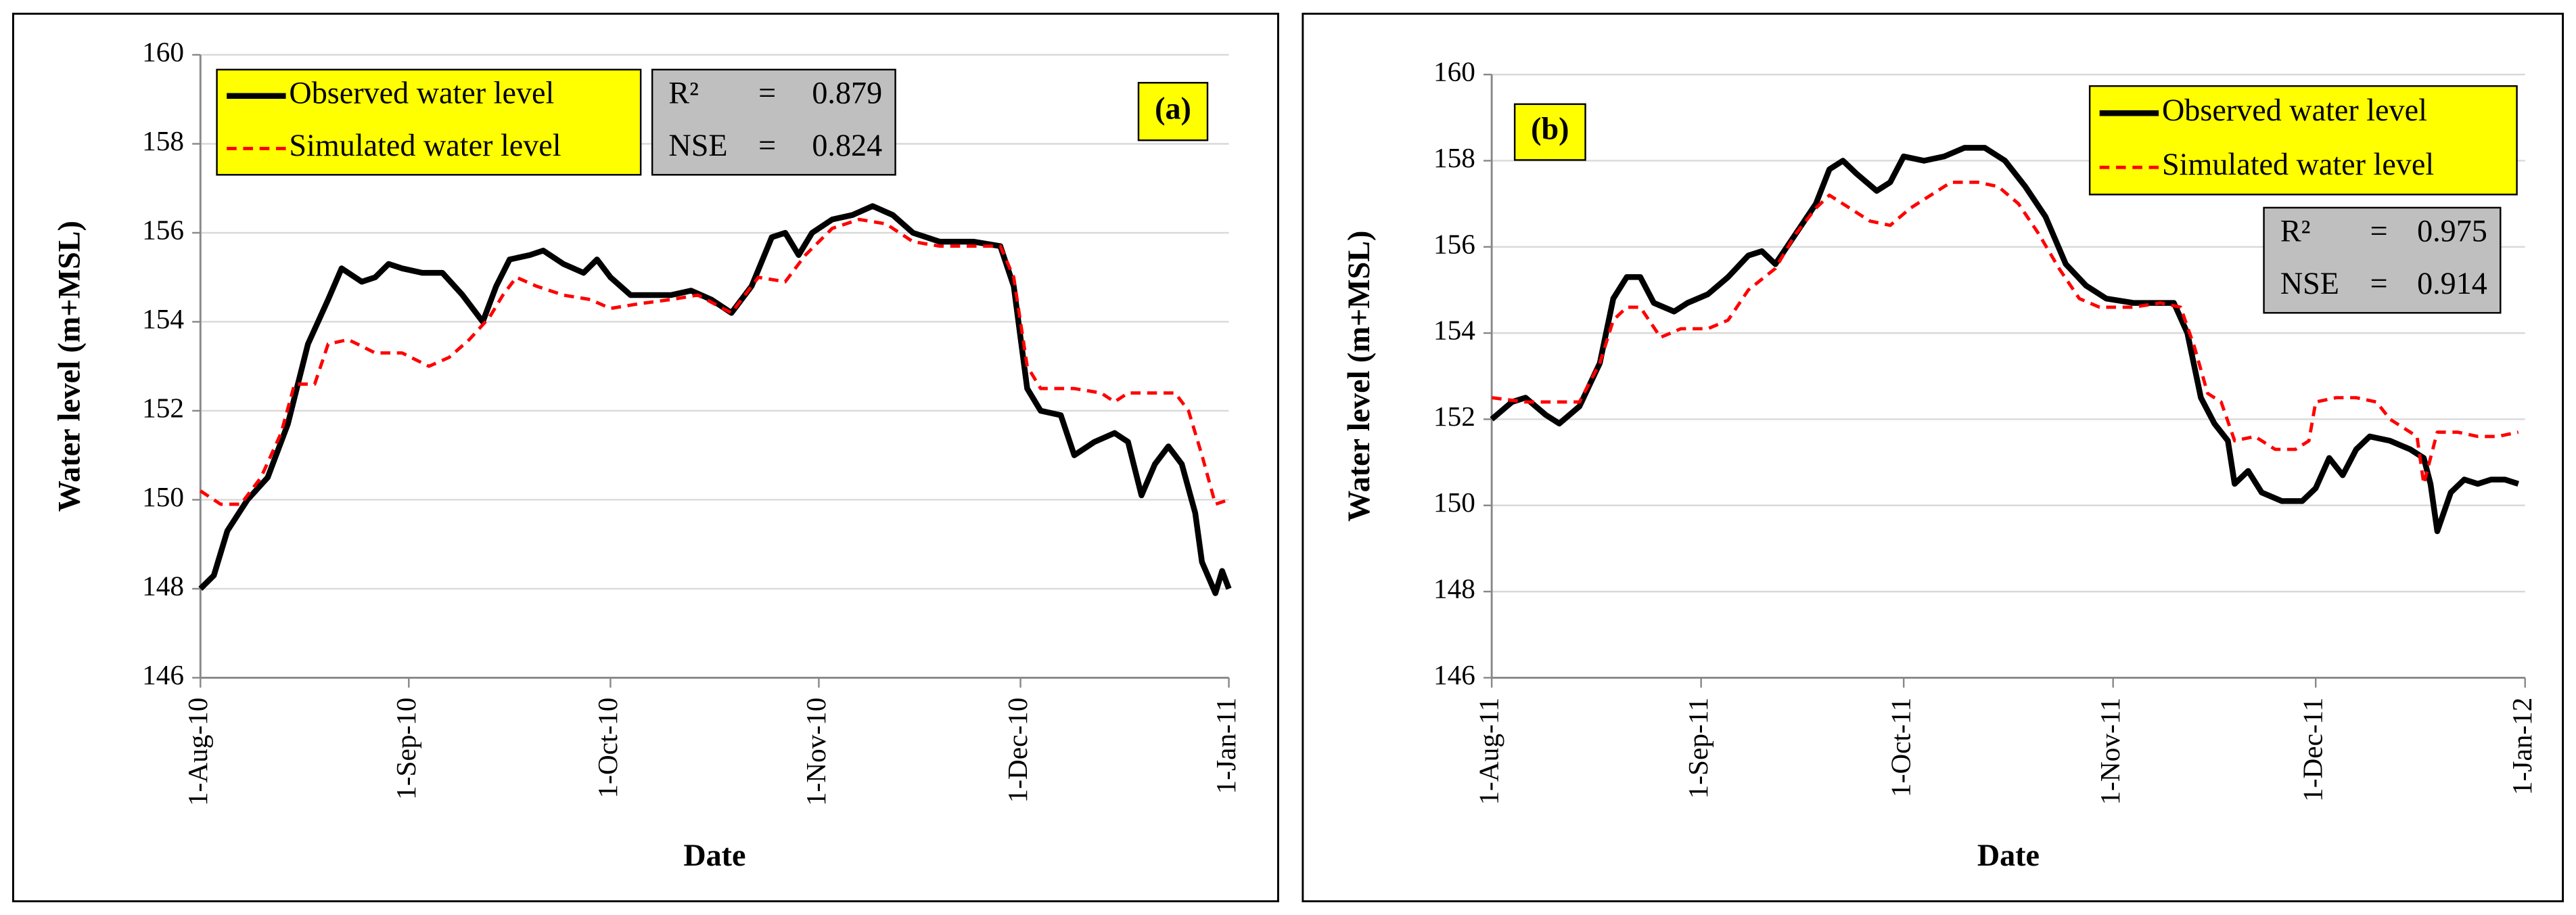  What do you see at coordinates (1900, 747) in the screenshot?
I see `x-tick-label: 1-Oct-11` at bounding box center [1900, 747].